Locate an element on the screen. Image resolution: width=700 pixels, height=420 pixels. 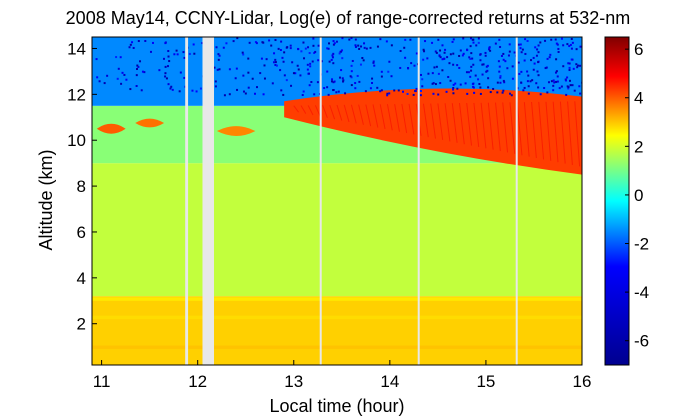
cirrus-cloud is located at coordinates (150, 123).